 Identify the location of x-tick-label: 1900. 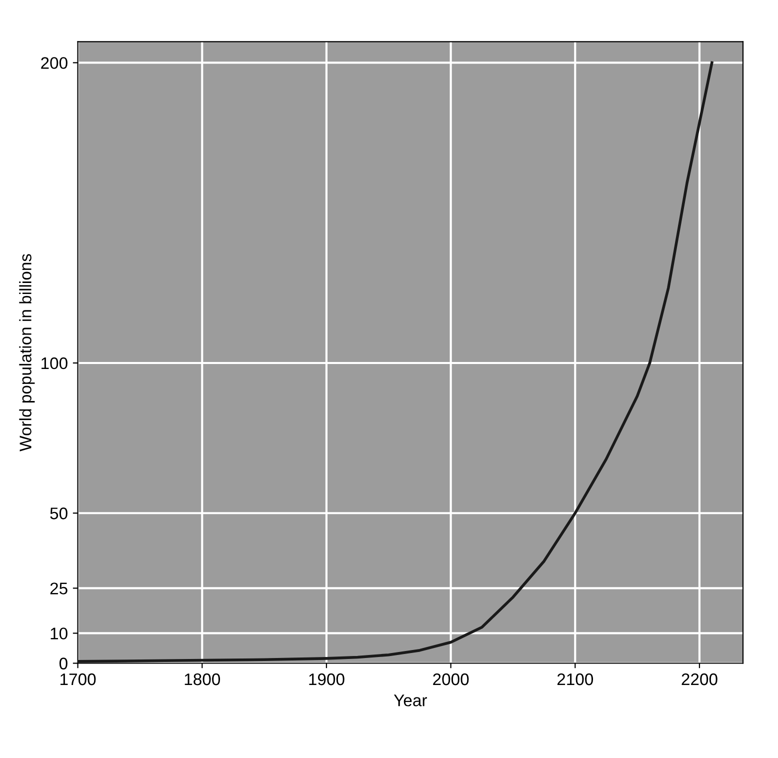
(326, 679).